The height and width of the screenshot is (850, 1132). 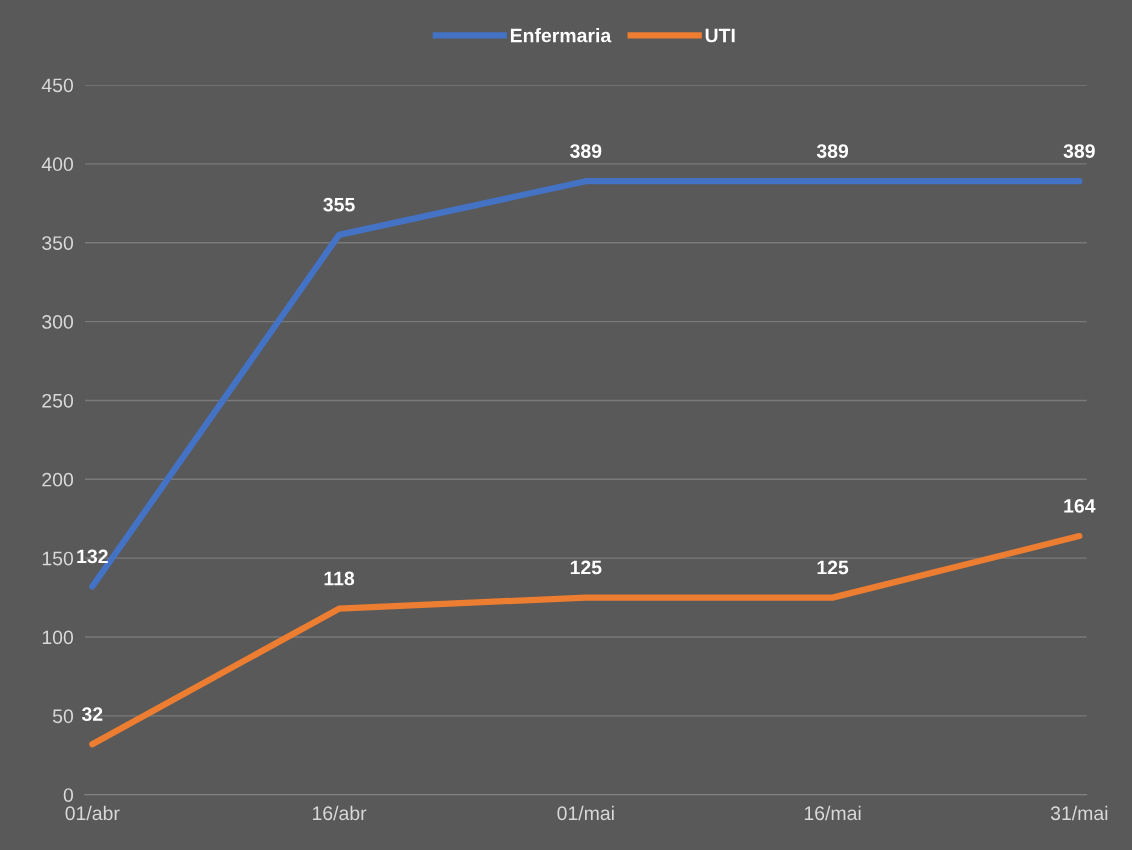 I want to click on legend-label: UTI, so click(x=720, y=35).